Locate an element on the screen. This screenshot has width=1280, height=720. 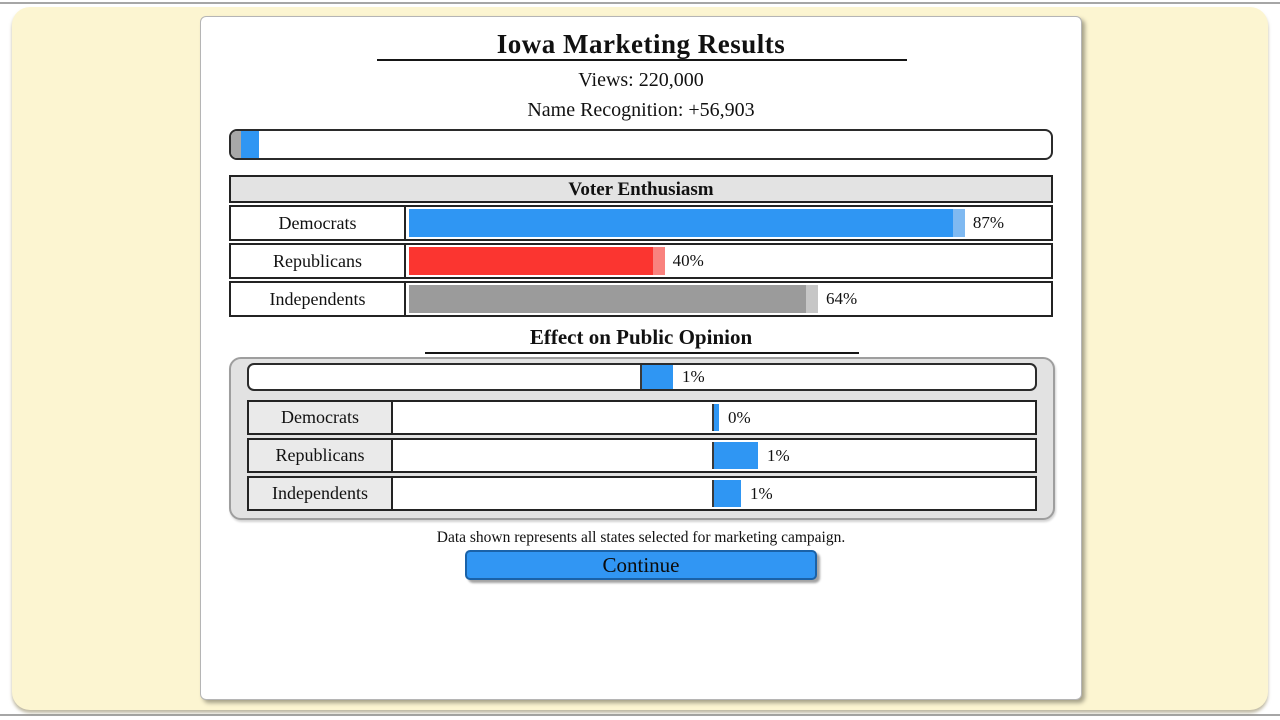
views-stat: Views: 220,000 is located at coordinates (641, 80).